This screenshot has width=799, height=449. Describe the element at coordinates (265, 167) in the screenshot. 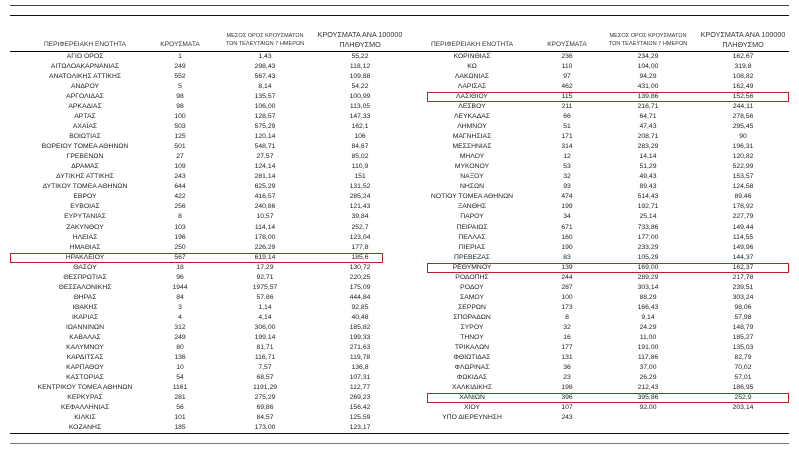

I see `avg-7-days: 124,14` at that location.